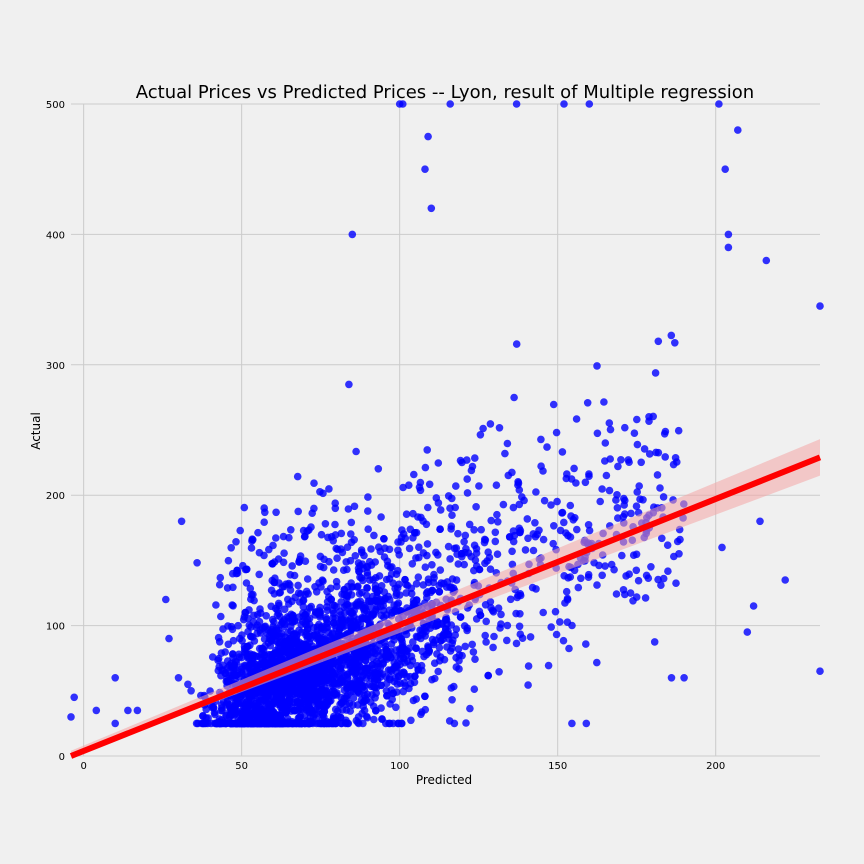 This screenshot has width=864, height=864. I want to click on x-tick-label: 50, so click(241, 766).